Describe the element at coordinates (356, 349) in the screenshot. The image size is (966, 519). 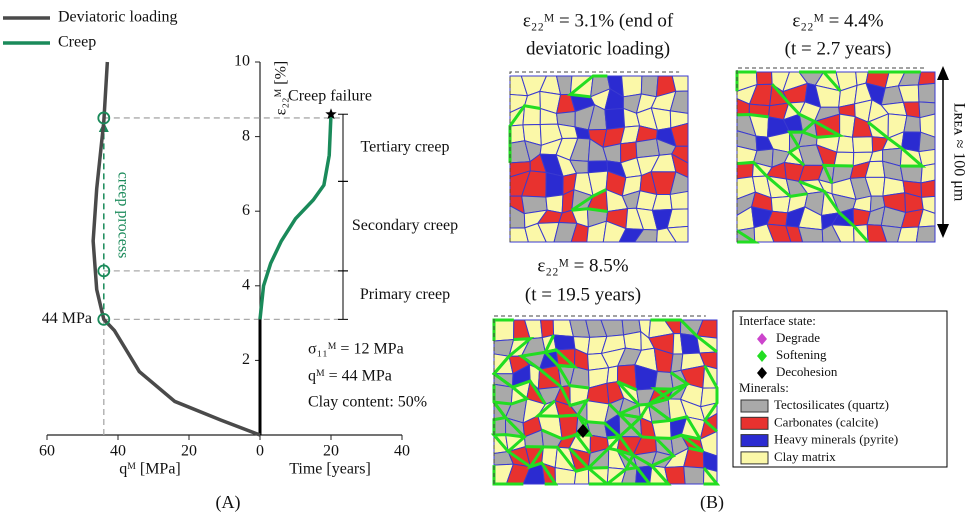
I see `parameter: σ₁₁ᴹ = 12 MPa` at that location.